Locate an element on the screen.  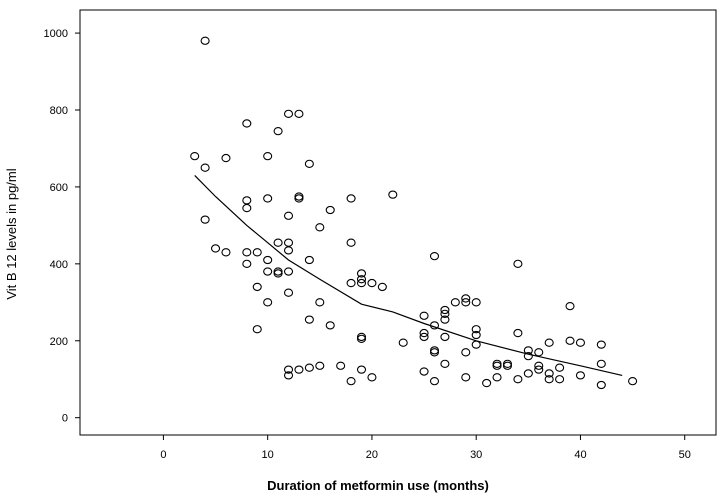
y-tick-label: 200 is located at coordinates (59, 342).